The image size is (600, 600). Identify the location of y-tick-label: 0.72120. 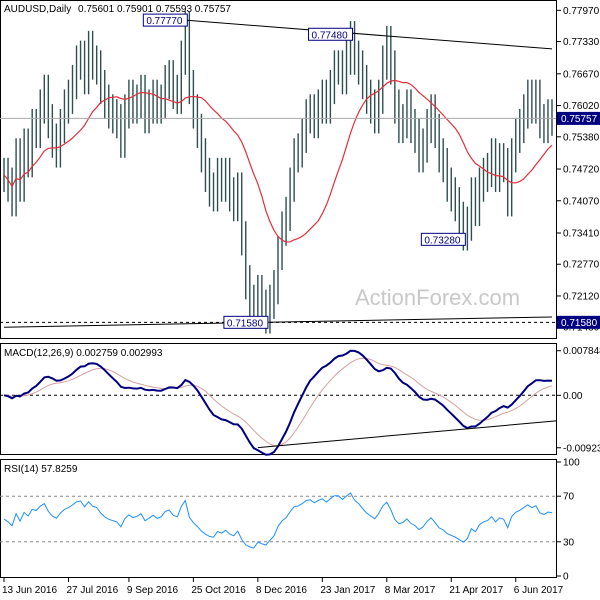
(581, 296).